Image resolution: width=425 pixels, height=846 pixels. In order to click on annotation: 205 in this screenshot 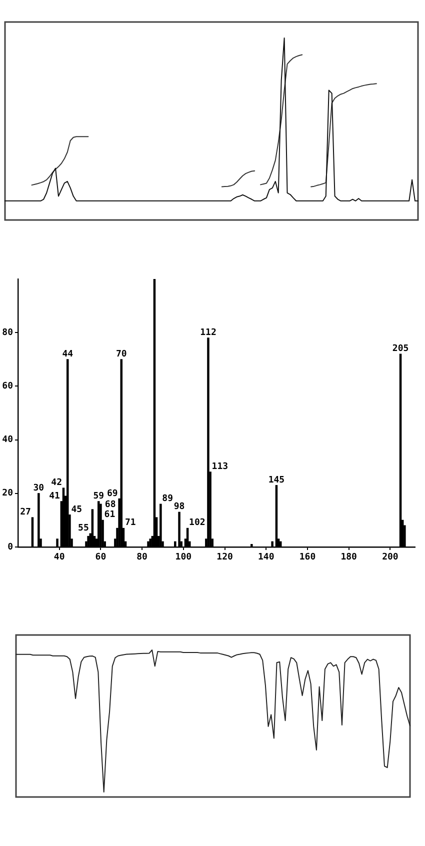, I will do `click(400, 349)`.